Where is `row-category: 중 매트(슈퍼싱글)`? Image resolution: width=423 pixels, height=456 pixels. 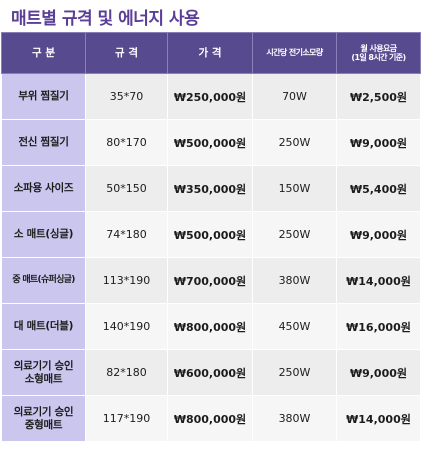
row-category: 중 매트(슈퍼싱글) is located at coordinates (43, 280).